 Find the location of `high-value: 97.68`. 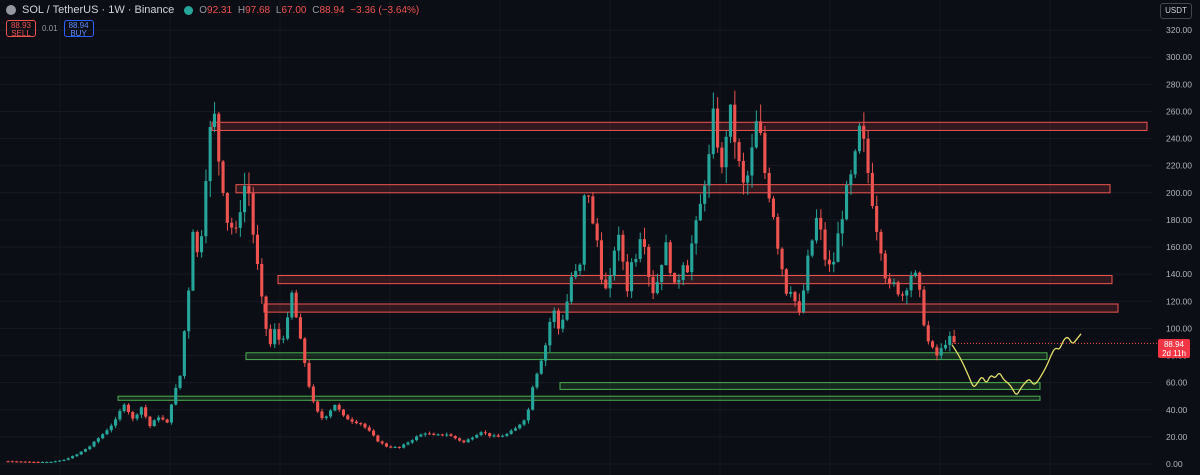

high-value: 97.68 is located at coordinates (258, 10).